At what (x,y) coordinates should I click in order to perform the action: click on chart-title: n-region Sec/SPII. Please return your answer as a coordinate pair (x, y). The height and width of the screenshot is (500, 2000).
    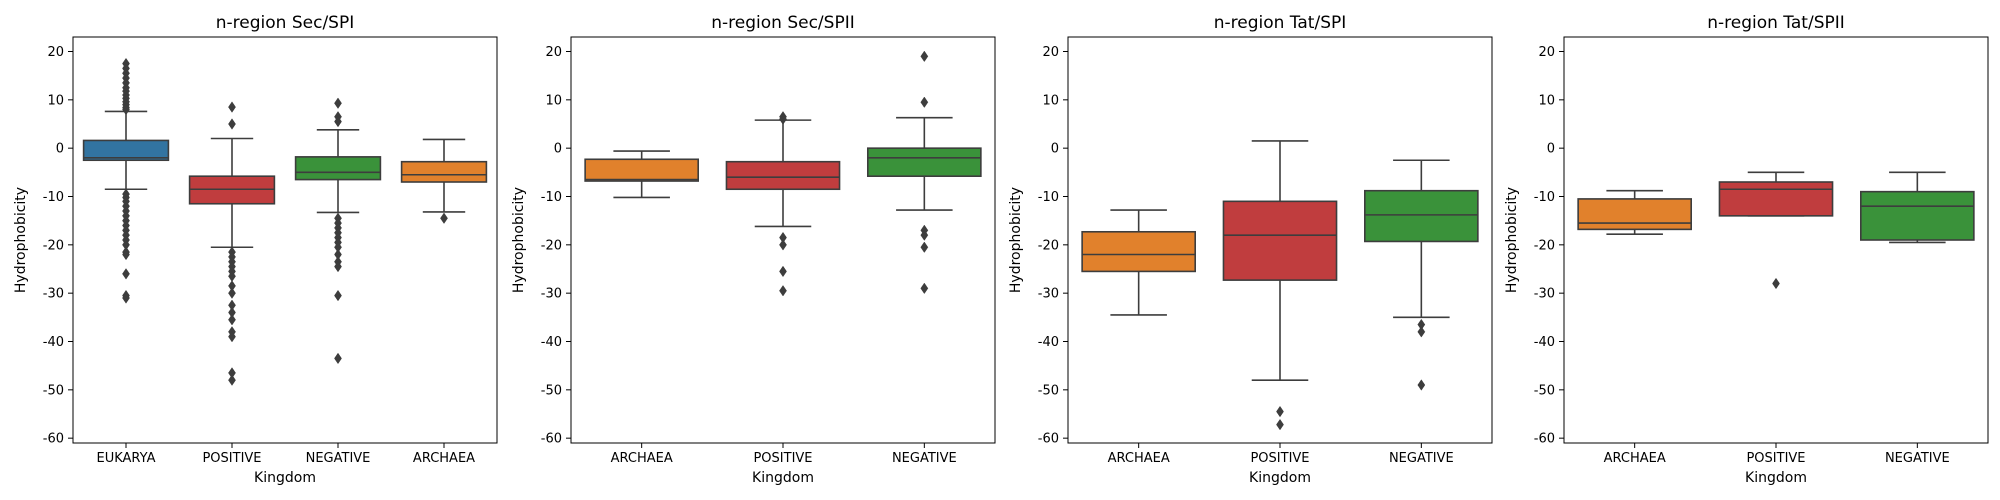
    Looking at the image, I should click on (782, 23).